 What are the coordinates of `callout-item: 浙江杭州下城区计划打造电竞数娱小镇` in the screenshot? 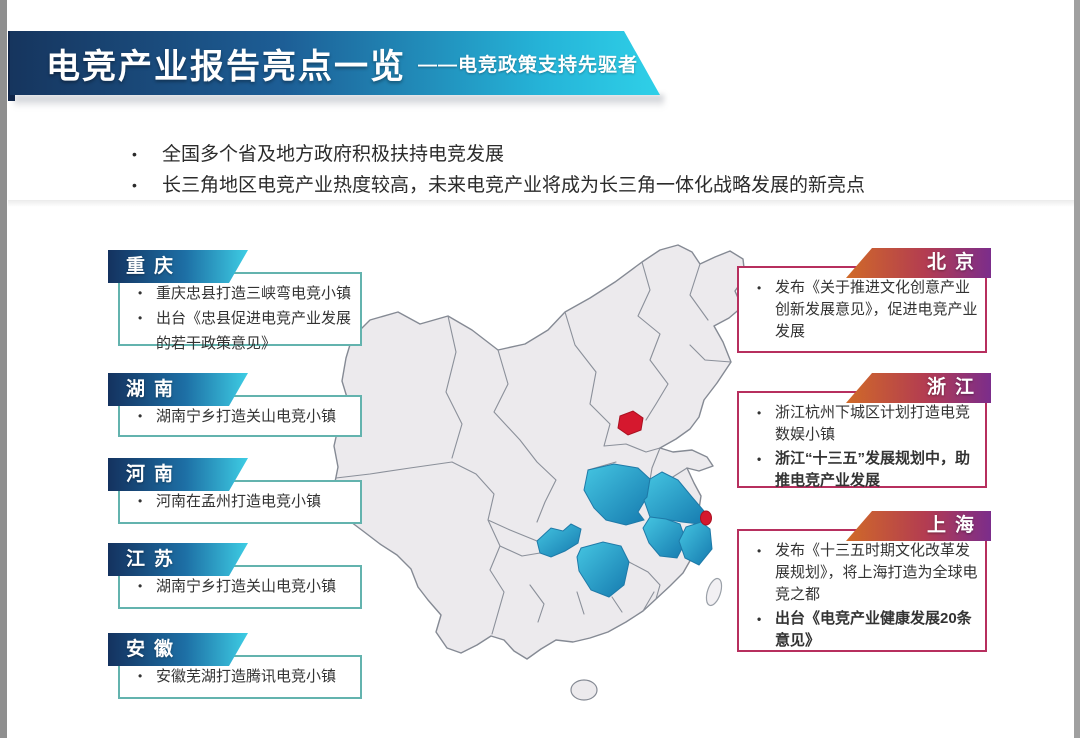 It's located at (866, 424).